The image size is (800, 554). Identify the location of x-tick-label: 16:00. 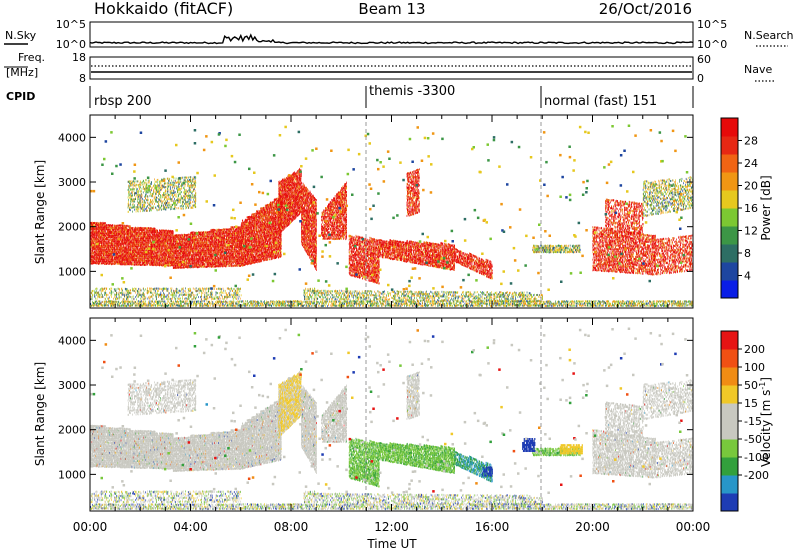
(492, 527).